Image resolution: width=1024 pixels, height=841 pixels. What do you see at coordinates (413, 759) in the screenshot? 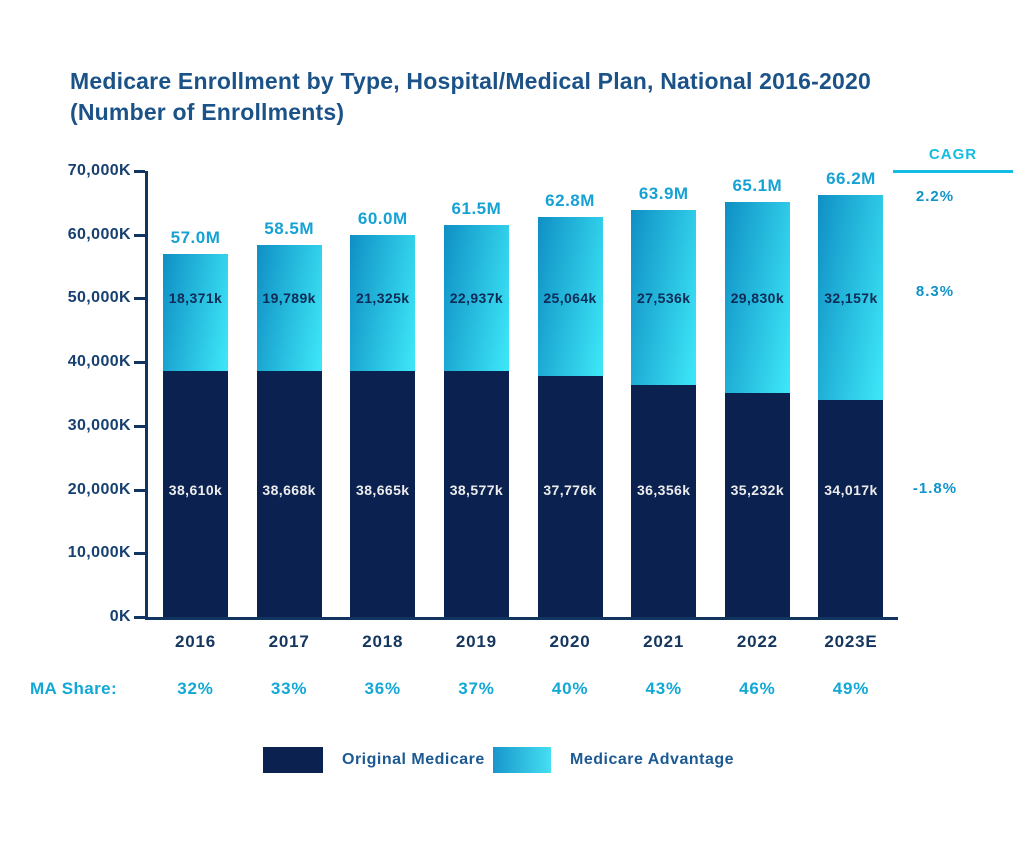
I see `legend-label-original-medicare: Original Medicare` at bounding box center [413, 759].